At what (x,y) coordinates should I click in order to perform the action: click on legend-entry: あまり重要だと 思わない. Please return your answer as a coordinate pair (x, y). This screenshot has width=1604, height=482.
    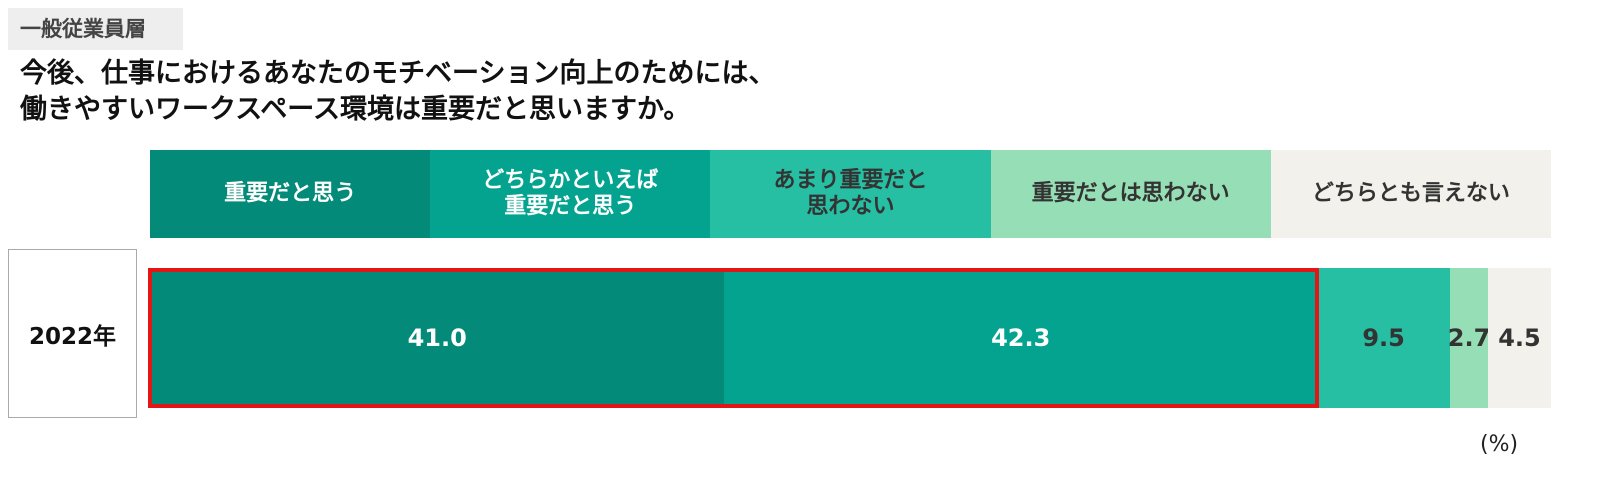
    Looking at the image, I should click on (850, 194).